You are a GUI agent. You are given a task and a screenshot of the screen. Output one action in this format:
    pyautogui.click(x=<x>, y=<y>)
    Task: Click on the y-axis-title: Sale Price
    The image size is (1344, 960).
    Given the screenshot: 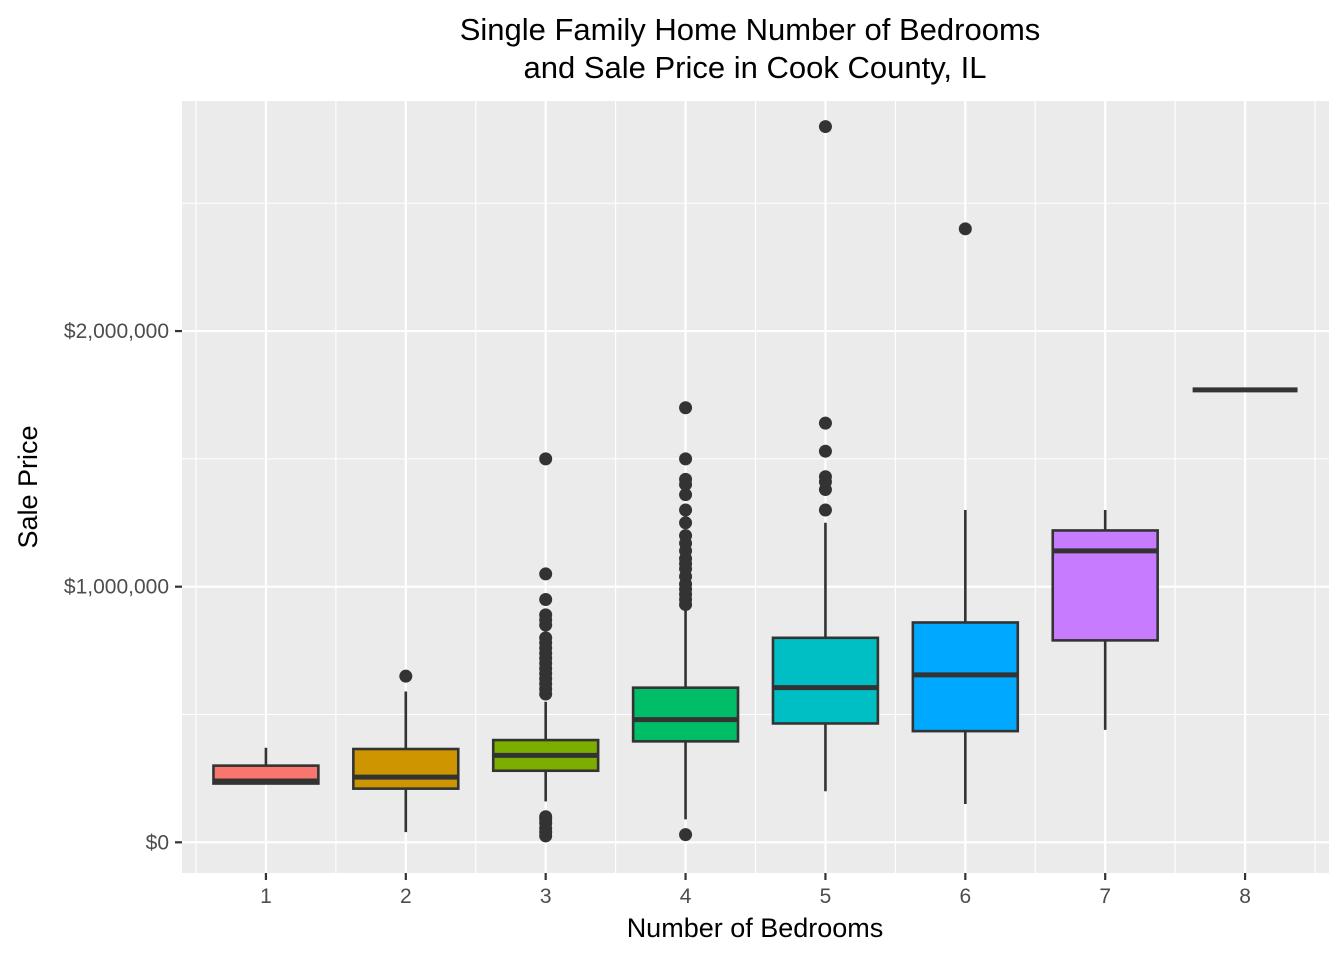 What is the action you would take?
    pyautogui.click(x=28, y=486)
    